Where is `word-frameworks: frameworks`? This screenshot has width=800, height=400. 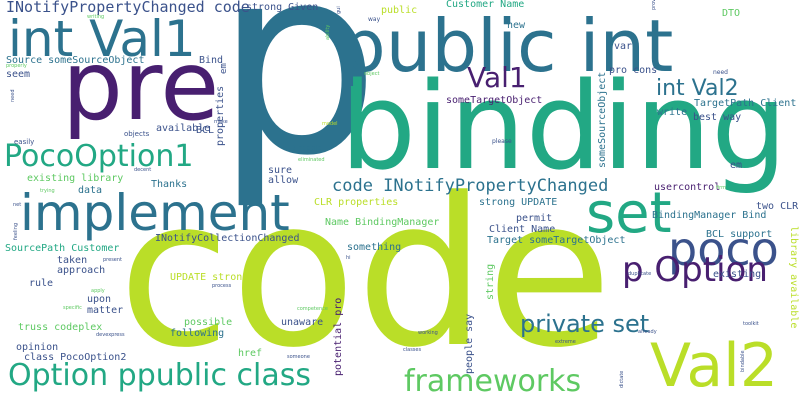 word-frameworks: frameworks is located at coordinates (493, 381).